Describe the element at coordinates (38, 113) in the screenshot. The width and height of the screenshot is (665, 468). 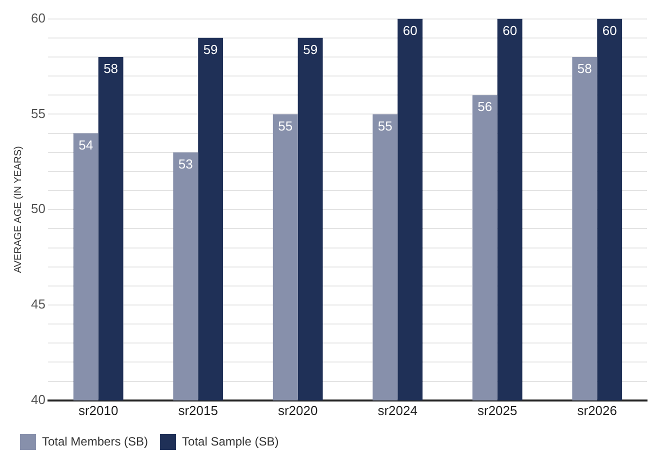
I see `y-tick-label: 55` at that location.